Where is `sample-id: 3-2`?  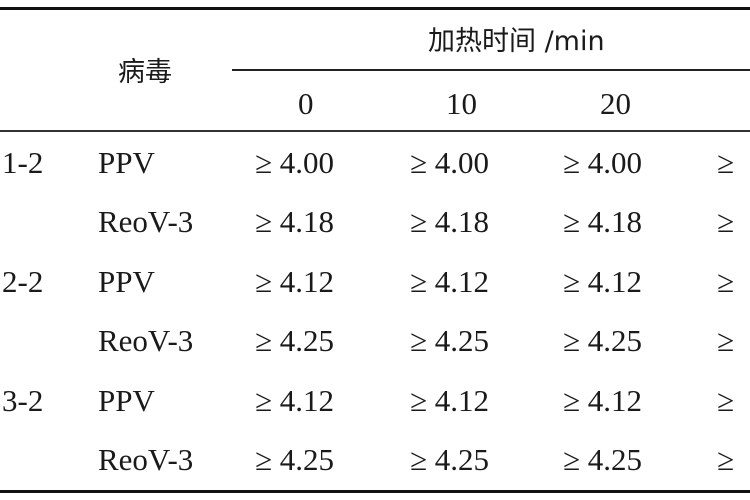
sample-id: 3-2 is located at coordinates (23, 400).